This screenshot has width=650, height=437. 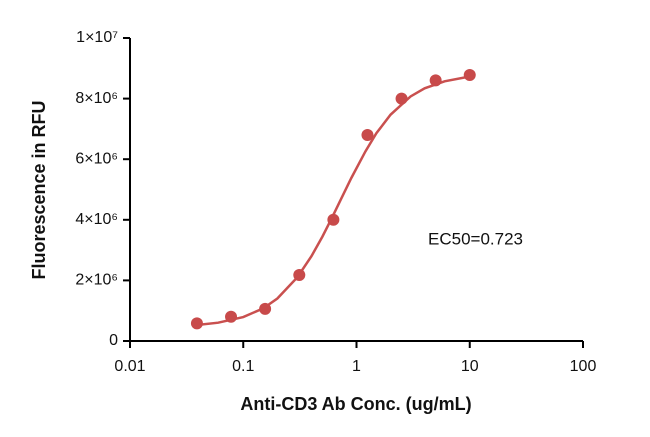 I want to click on y-tick-label: 4×10⁶, so click(x=96, y=219).